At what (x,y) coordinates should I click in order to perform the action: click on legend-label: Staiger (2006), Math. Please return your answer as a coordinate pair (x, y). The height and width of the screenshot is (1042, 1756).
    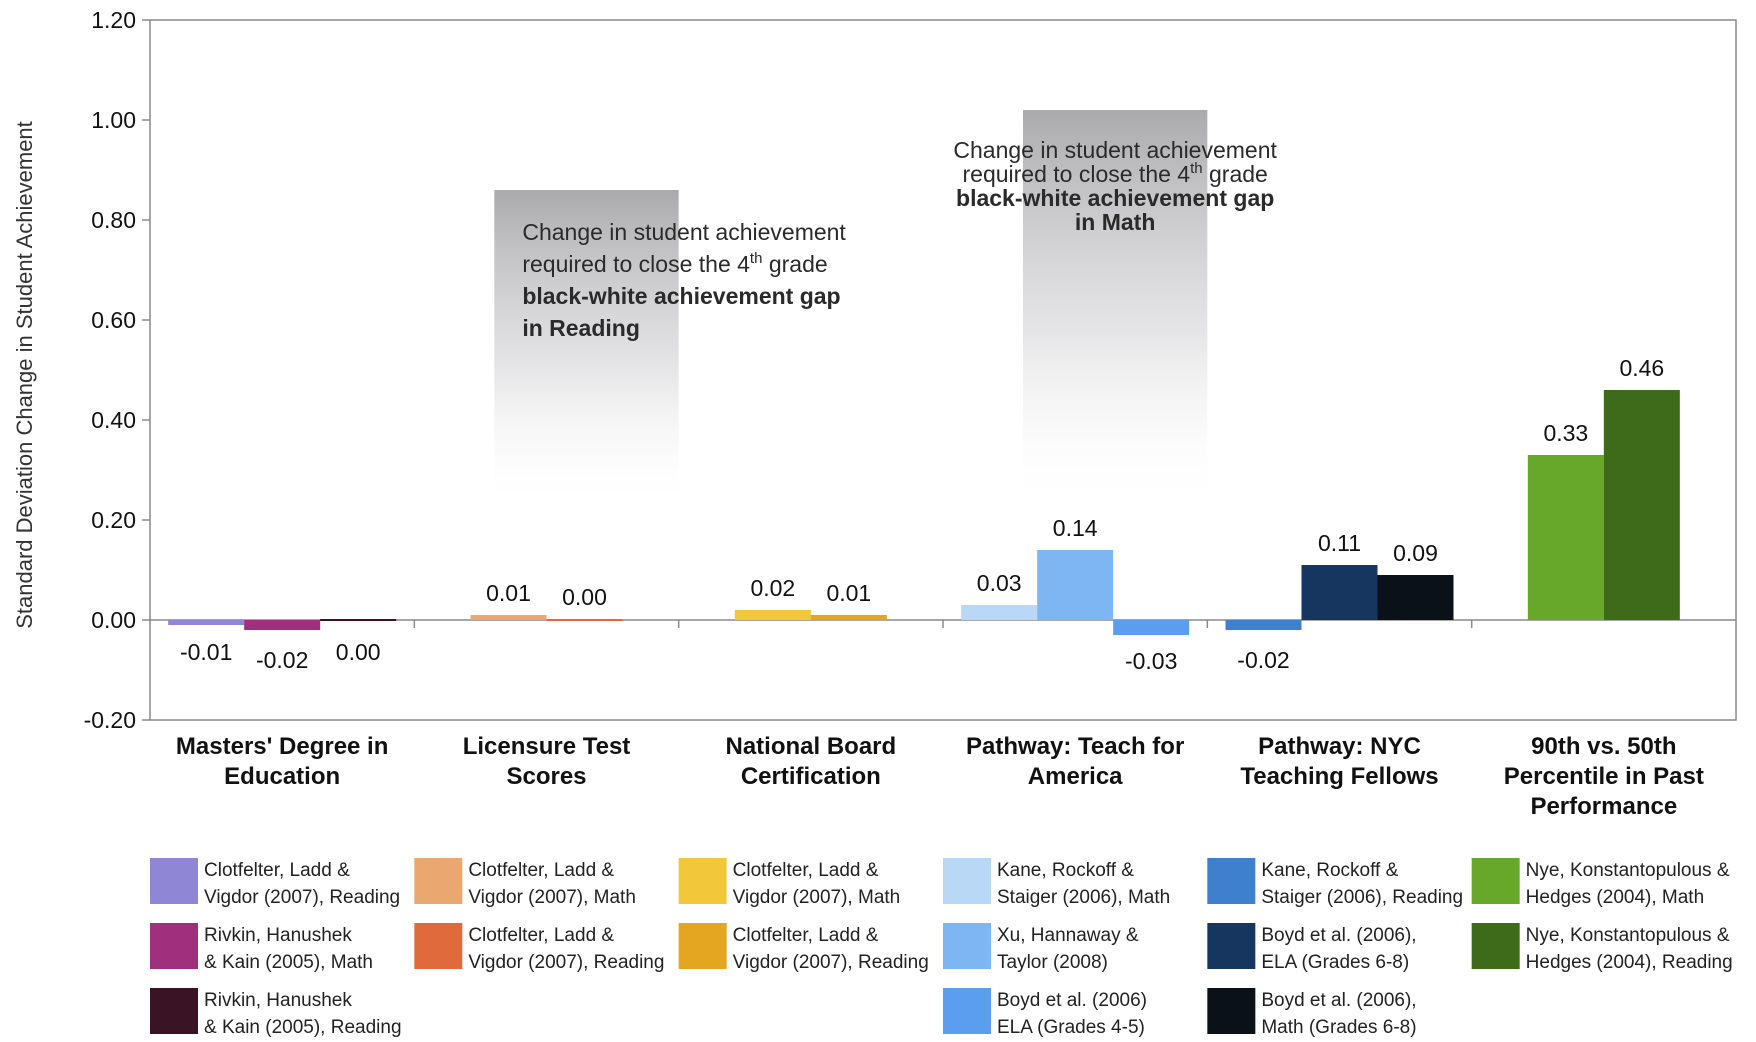
    Looking at the image, I should click on (1083, 897).